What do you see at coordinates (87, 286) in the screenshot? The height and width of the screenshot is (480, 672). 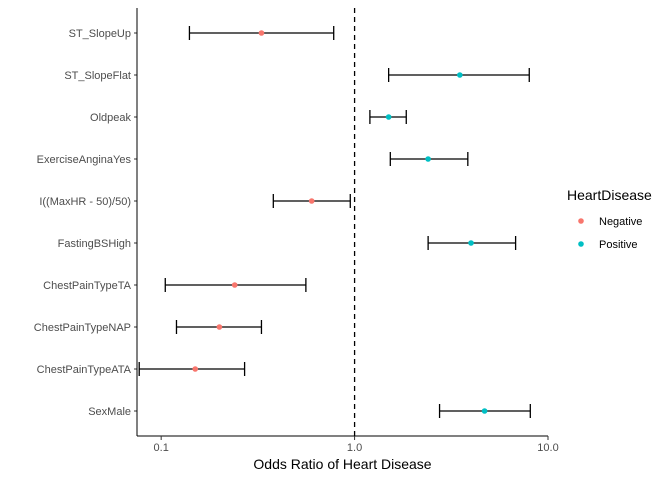 I see `y-tick-label: ChestPainTypeTA` at bounding box center [87, 286].